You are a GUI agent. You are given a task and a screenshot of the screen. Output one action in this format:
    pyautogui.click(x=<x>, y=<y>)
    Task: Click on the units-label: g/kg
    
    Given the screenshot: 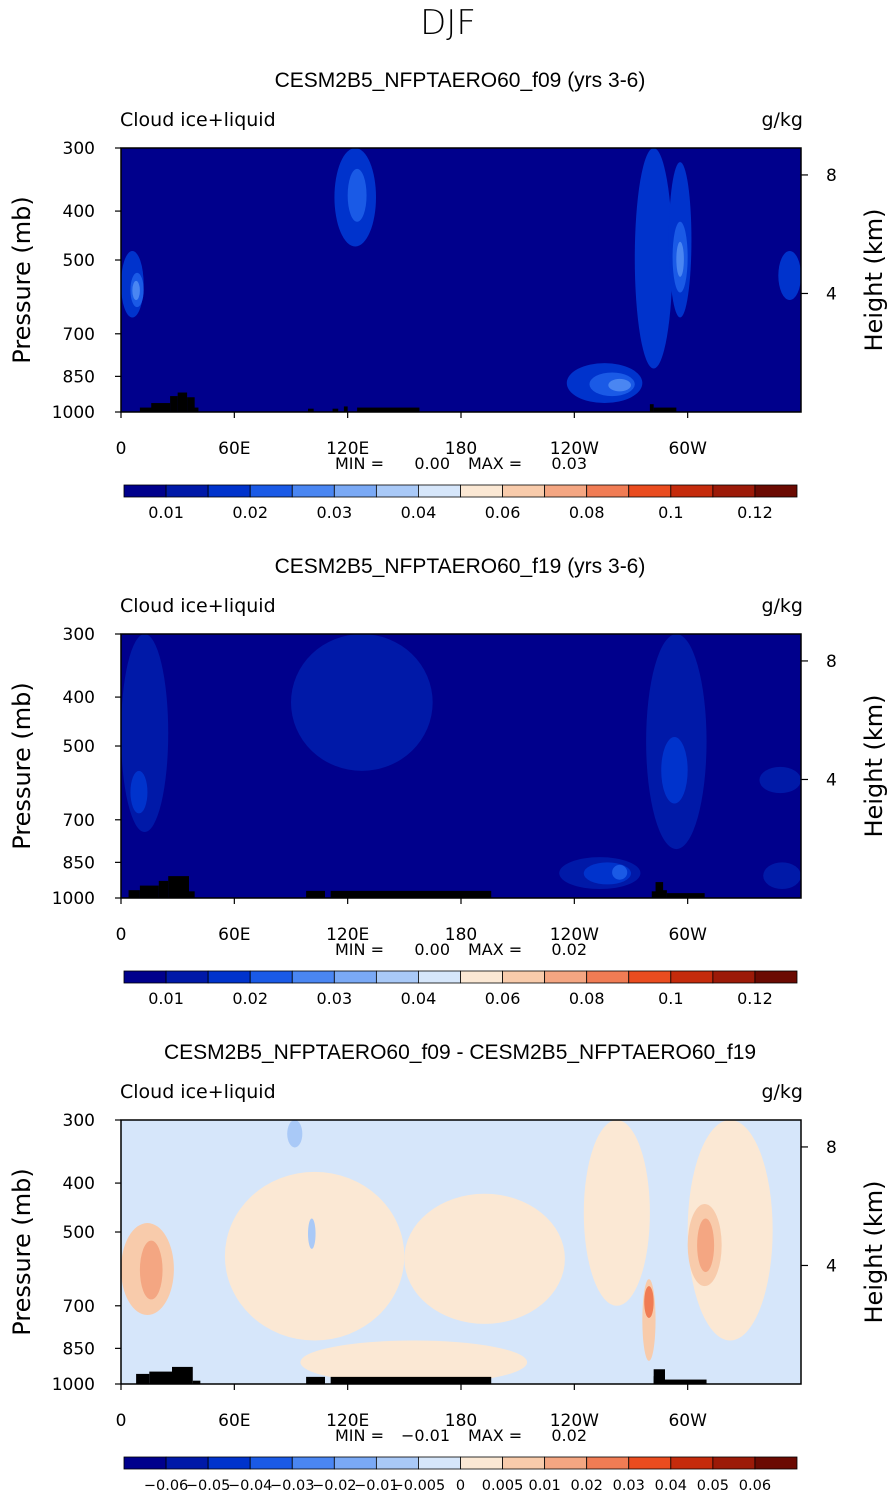 What is the action you would take?
    pyautogui.click(x=782, y=120)
    